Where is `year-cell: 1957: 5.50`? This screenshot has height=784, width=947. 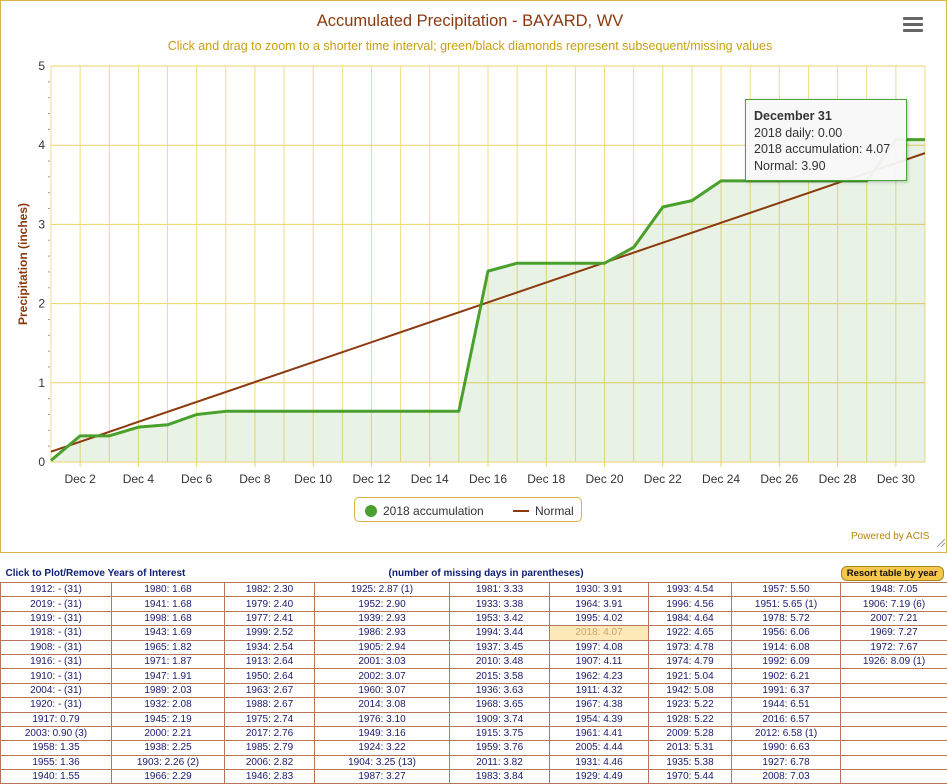
year-cell: 1957: 5.50 is located at coordinates (786, 590).